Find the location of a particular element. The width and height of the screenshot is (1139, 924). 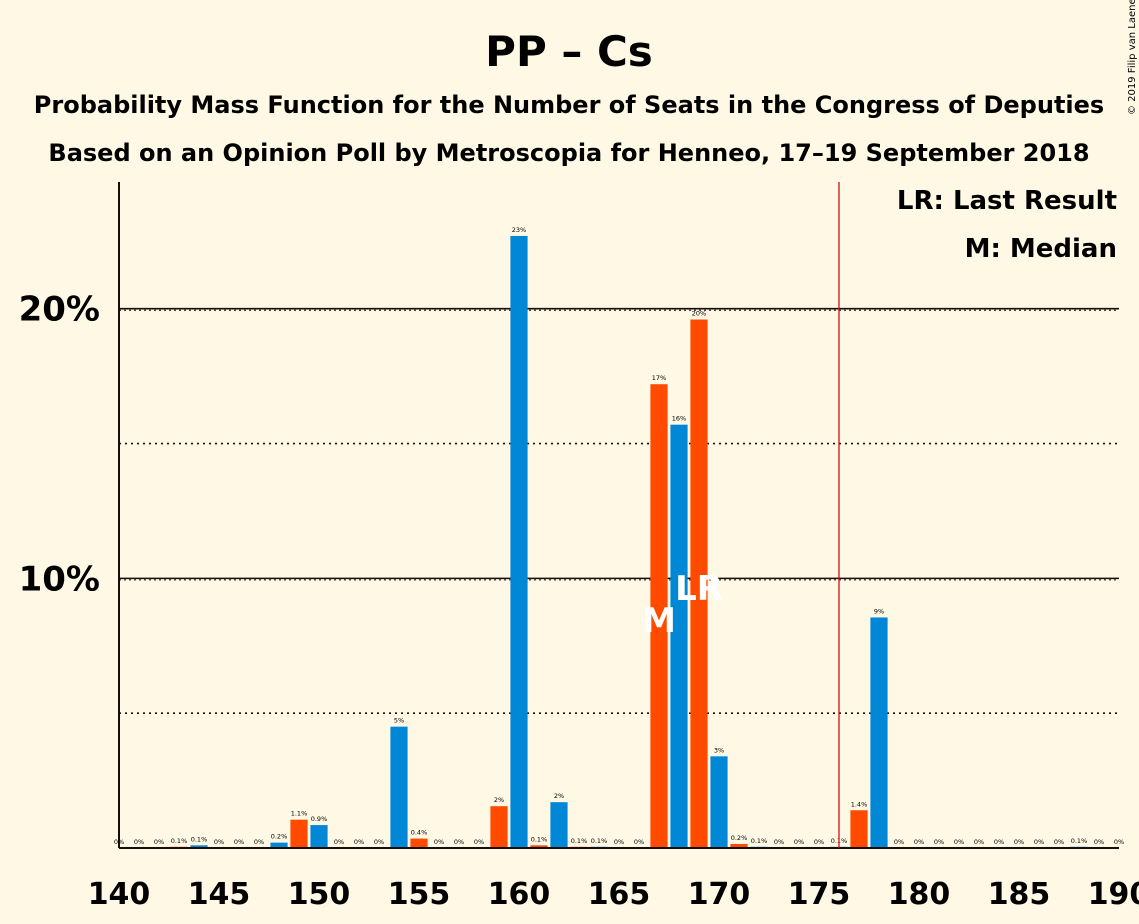

x-tick-190: 190 is located at coordinates (1113, 894).